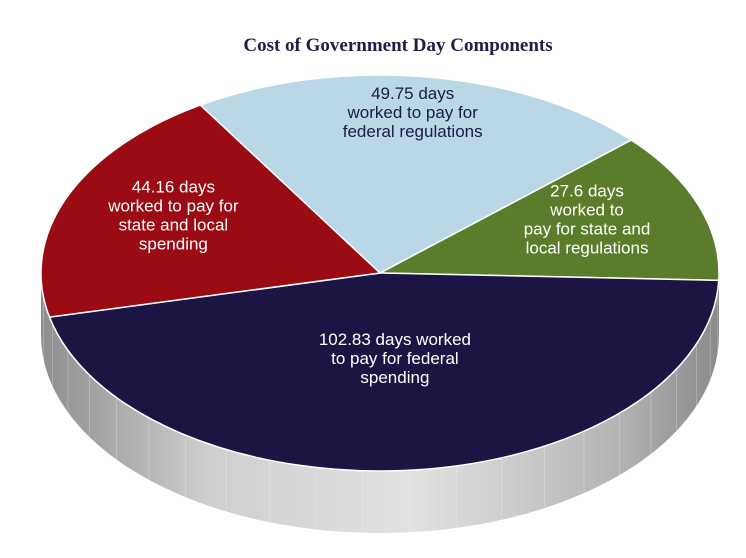  I want to click on slice-label-line: local regulations, so click(587, 247).